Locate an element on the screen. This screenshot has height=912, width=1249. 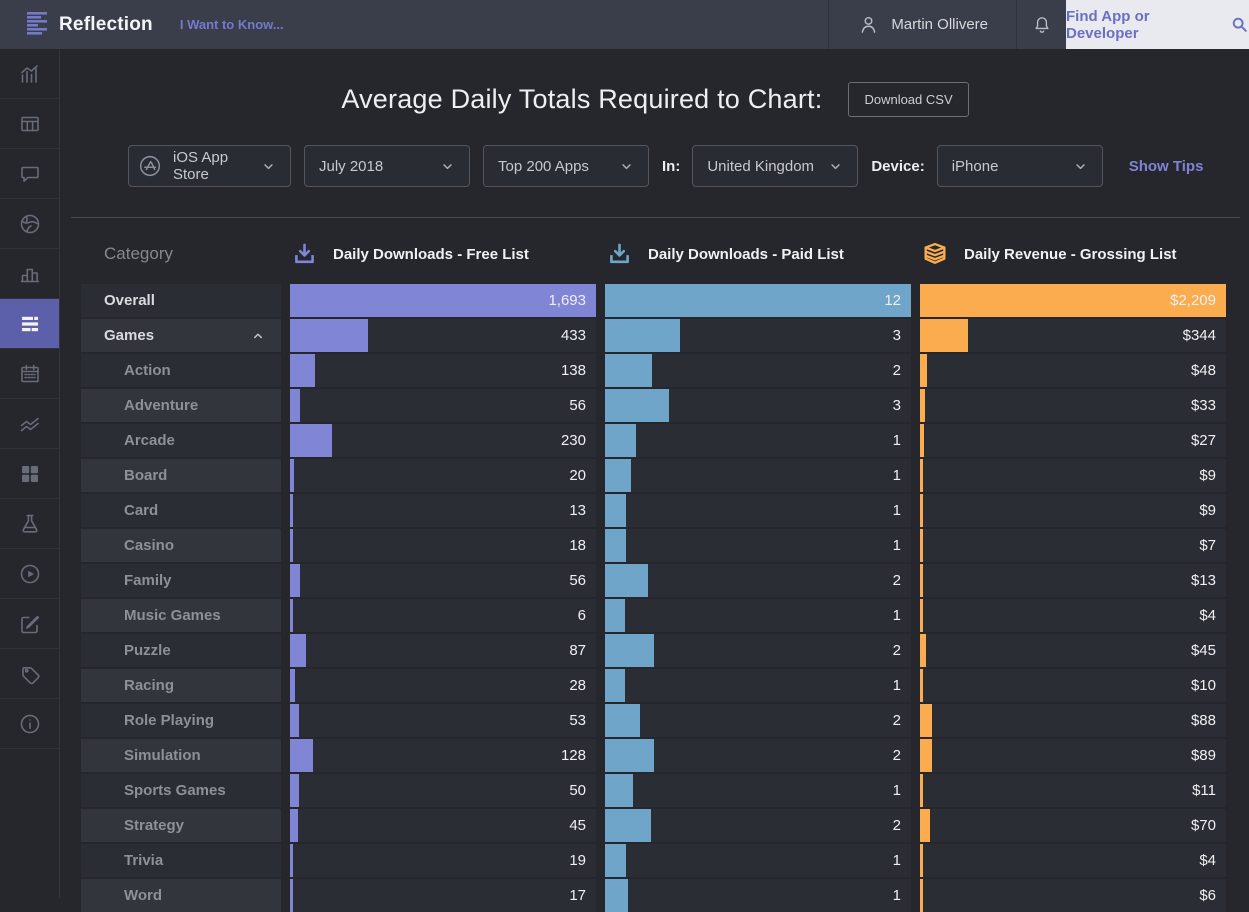
chevron-up-icon is located at coordinates (258, 336).